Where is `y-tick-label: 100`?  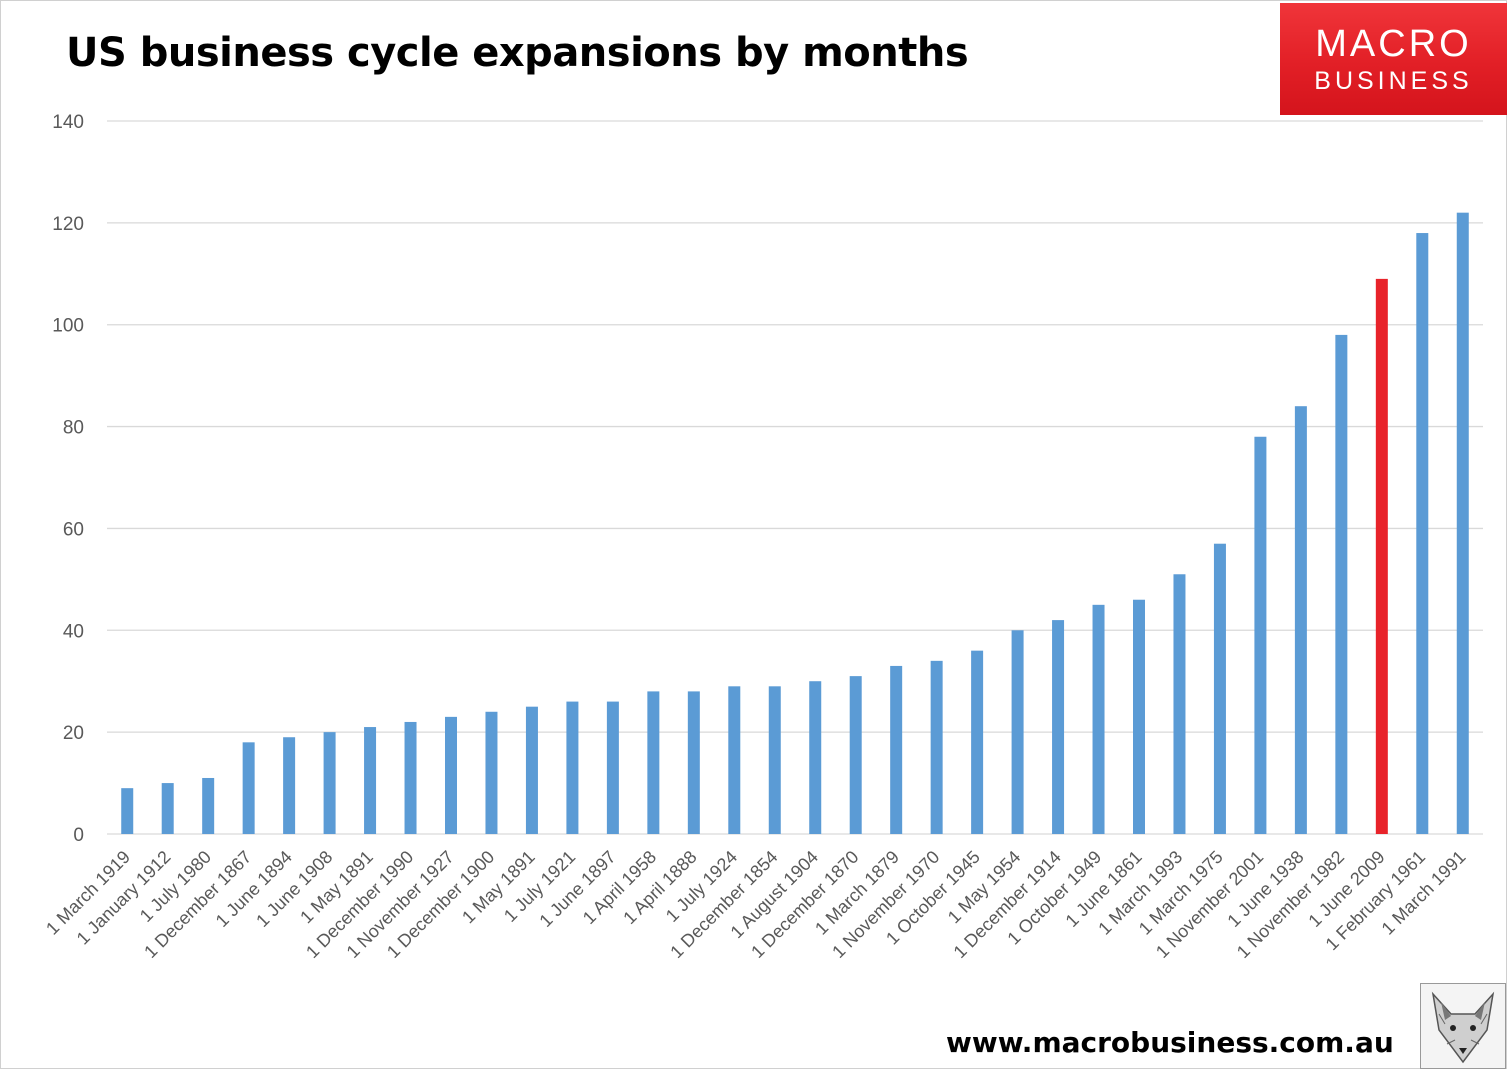 y-tick-label: 100 is located at coordinates (68, 326).